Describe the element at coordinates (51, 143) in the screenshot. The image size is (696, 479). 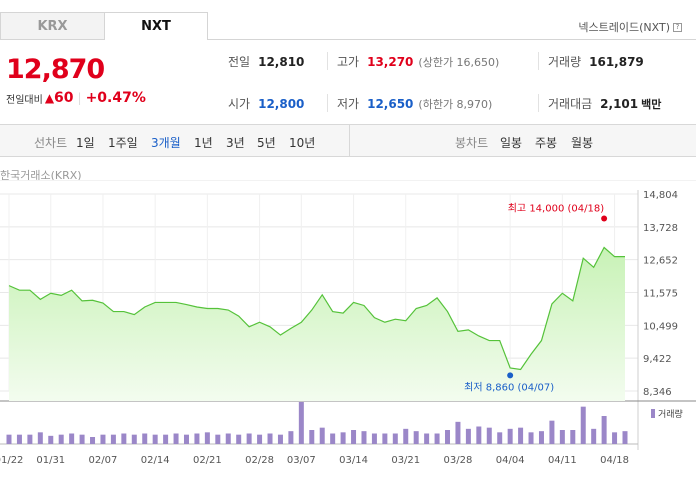
I see `line-chart-label: 선차트` at that location.